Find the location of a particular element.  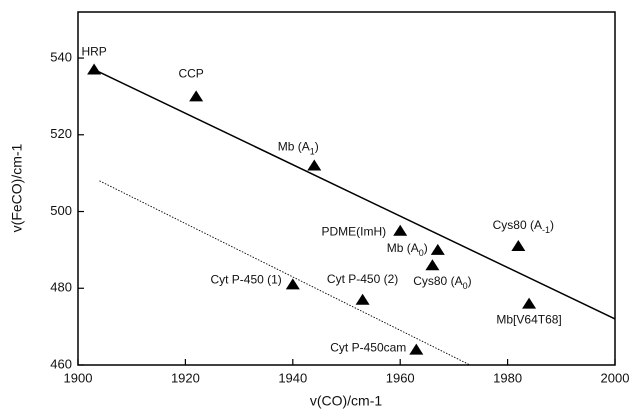

y-tick-label: 480 is located at coordinates (61, 287).